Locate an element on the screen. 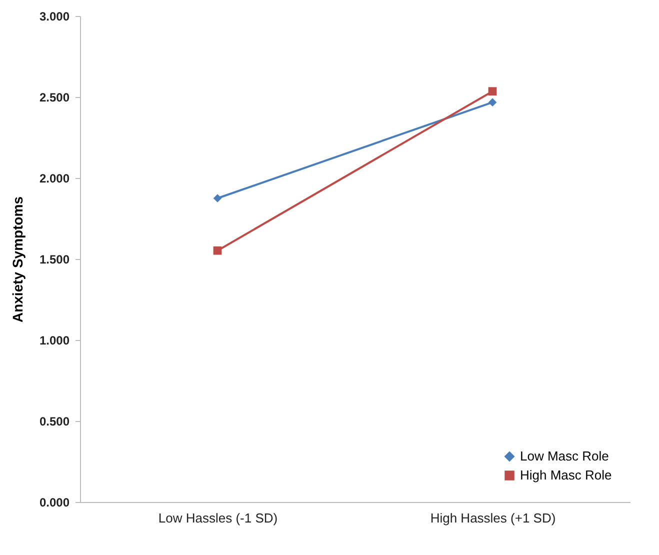 This screenshot has height=555, width=659. y-tick-label: 2.000 is located at coordinates (54, 179).